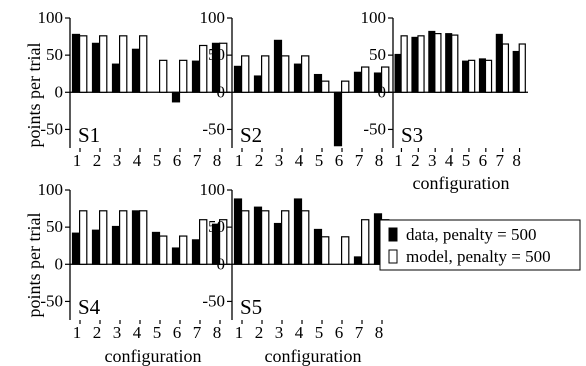 The image size is (586, 366). What do you see at coordinates (478, 256) in the screenshot?
I see `legend-label-model: model, penalty = 500` at bounding box center [478, 256].